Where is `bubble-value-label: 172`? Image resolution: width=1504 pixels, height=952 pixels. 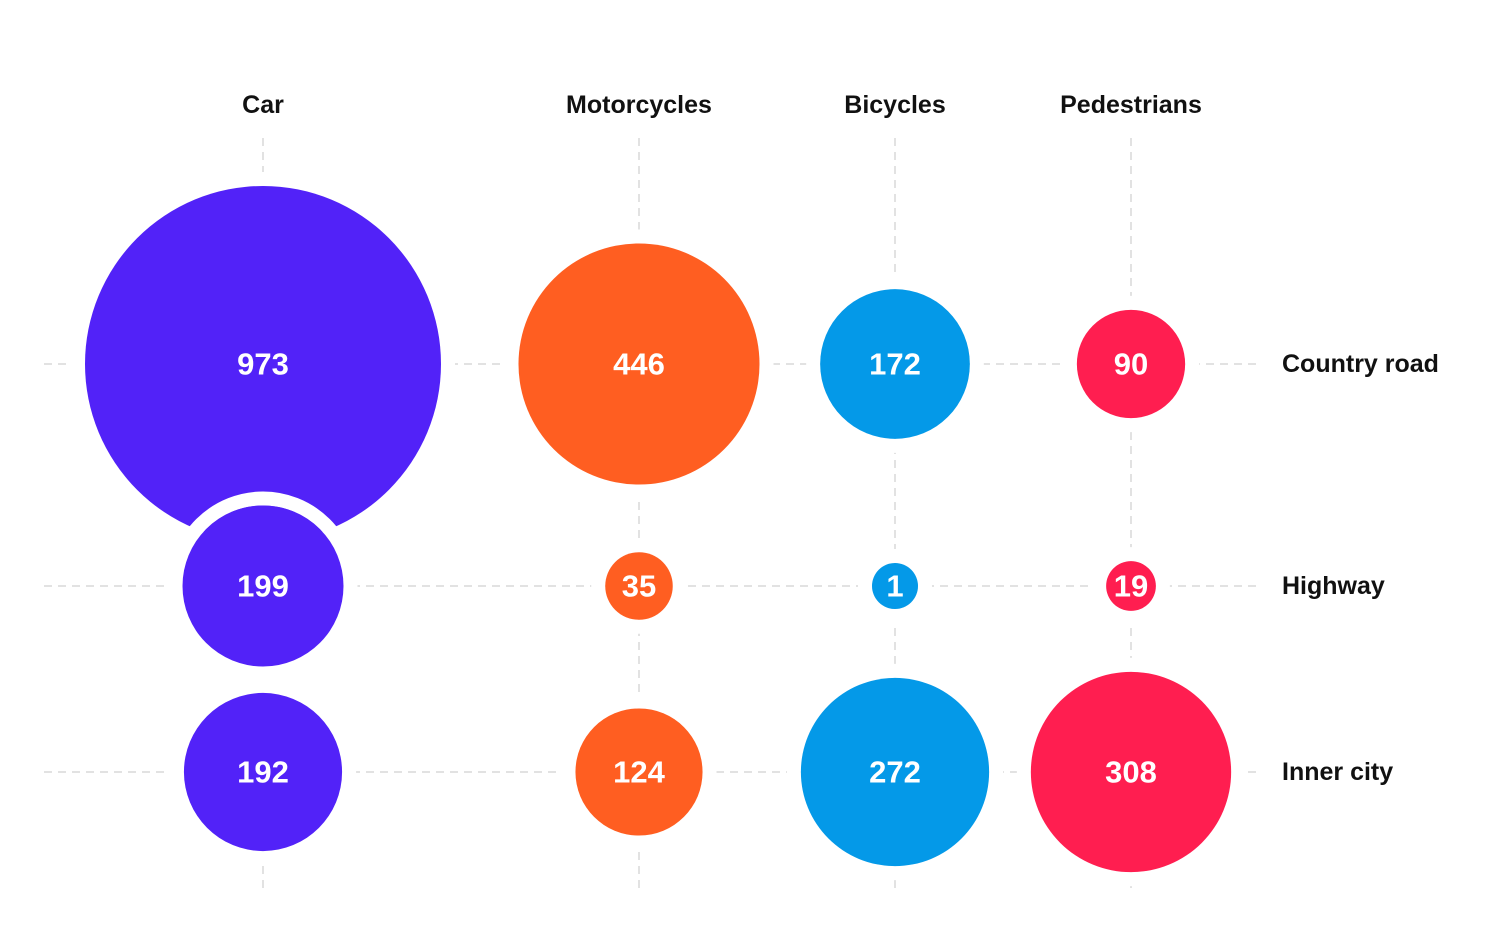 bubble-value-label: 172 is located at coordinates (895, 364).